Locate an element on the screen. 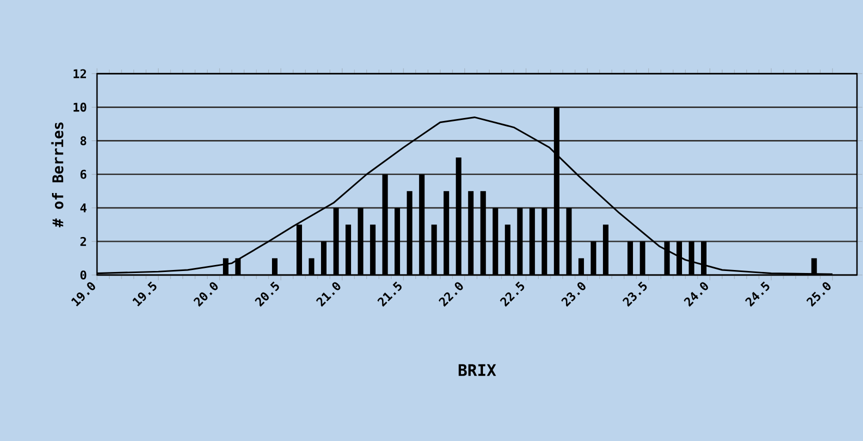  y-tick-label: 8 is located at coordinates (83, 141).